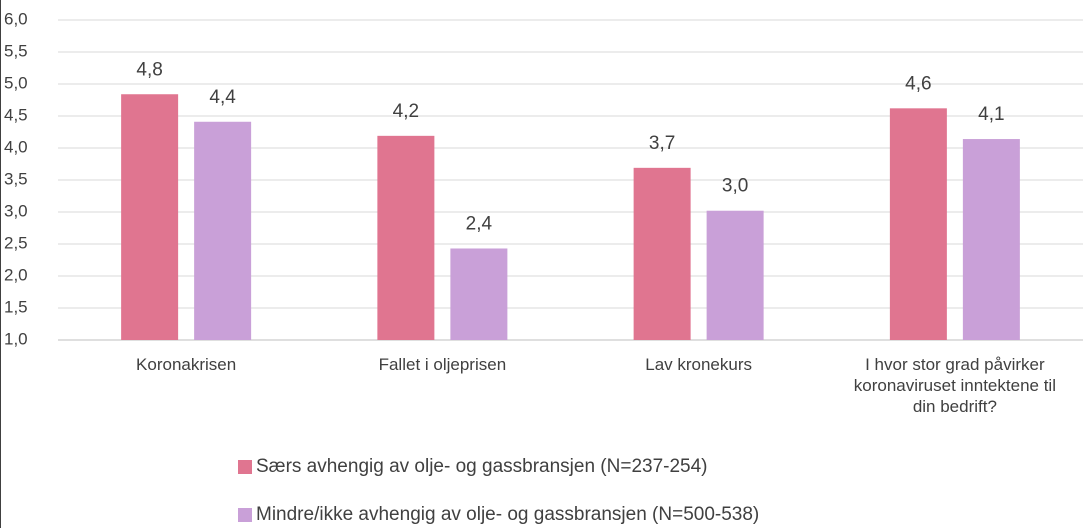  What do you see at coordinates (16, 114) in the screenshot?
I see `y-tick-label: 4,5` at bounding box center [16, 114].